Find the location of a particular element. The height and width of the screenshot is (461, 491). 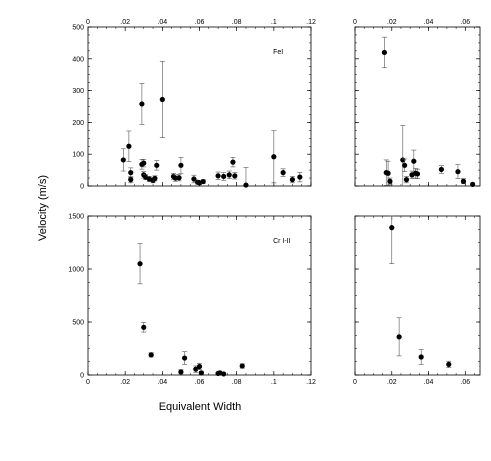

y-tick-label: 1000 is located at coordinates (76, 270).